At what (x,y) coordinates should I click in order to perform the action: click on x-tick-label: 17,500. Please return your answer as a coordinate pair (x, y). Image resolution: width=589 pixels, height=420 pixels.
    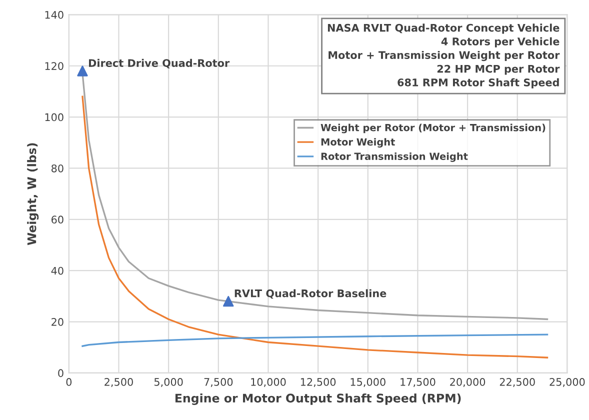
    Looking at the image, I should click on (418, 382).